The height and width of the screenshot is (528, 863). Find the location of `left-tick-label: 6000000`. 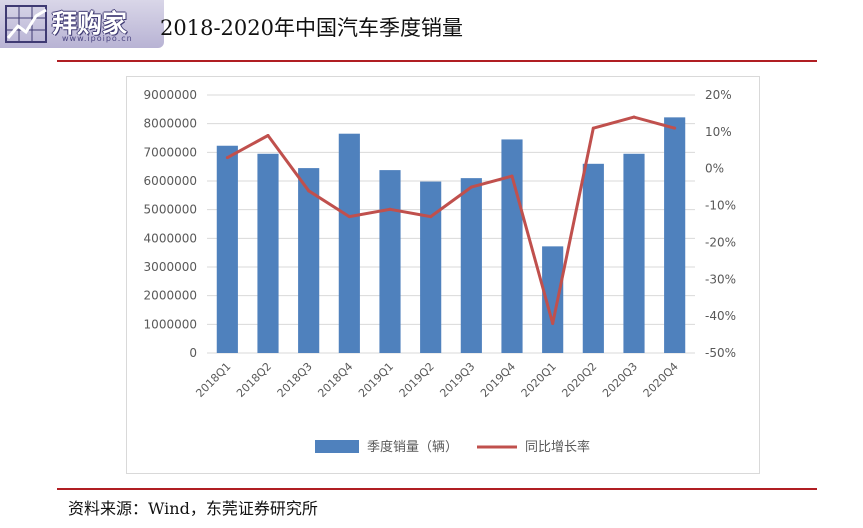

left-tick-label: 6000000 is located at coordinates (170, 181).